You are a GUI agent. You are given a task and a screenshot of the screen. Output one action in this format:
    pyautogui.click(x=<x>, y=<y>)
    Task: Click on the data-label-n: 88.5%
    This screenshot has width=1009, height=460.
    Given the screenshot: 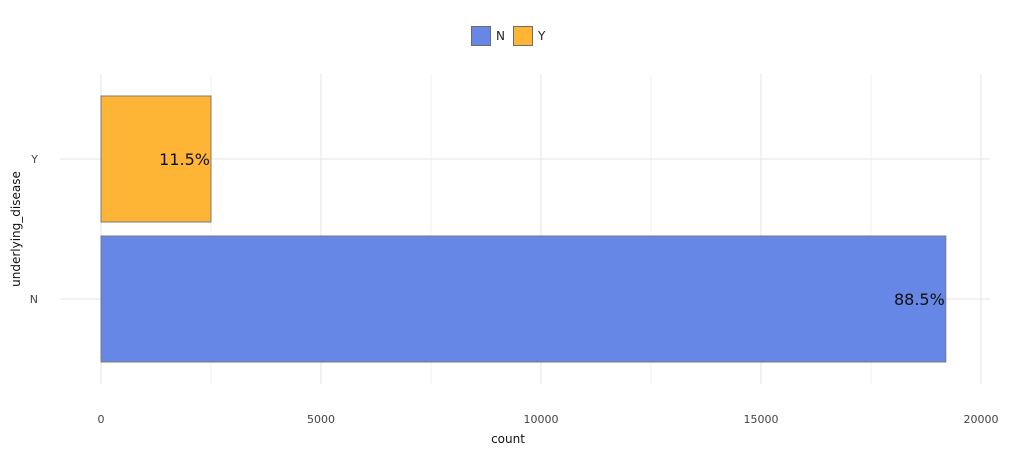 What is the action you would take?
    pyautogui.click(x=919, y=299)
    